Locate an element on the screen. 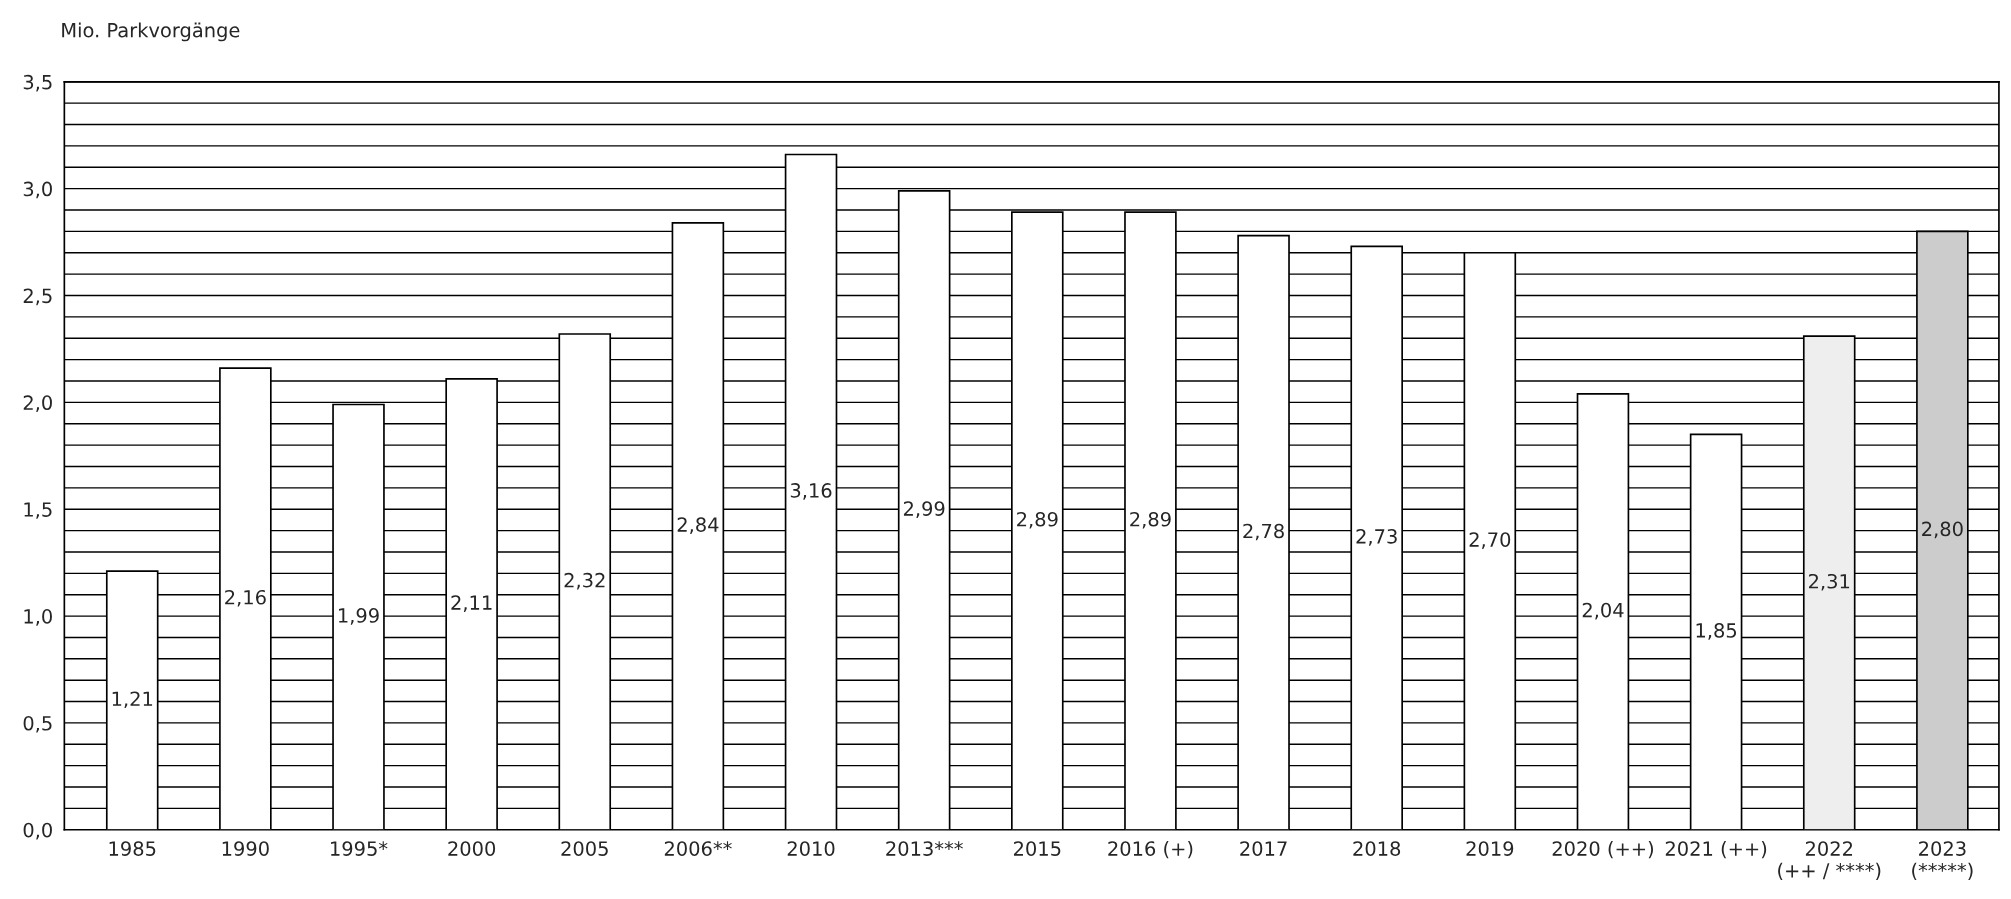  x-tick-label: 2023 (*****) is located at coordinates (1942, 860).